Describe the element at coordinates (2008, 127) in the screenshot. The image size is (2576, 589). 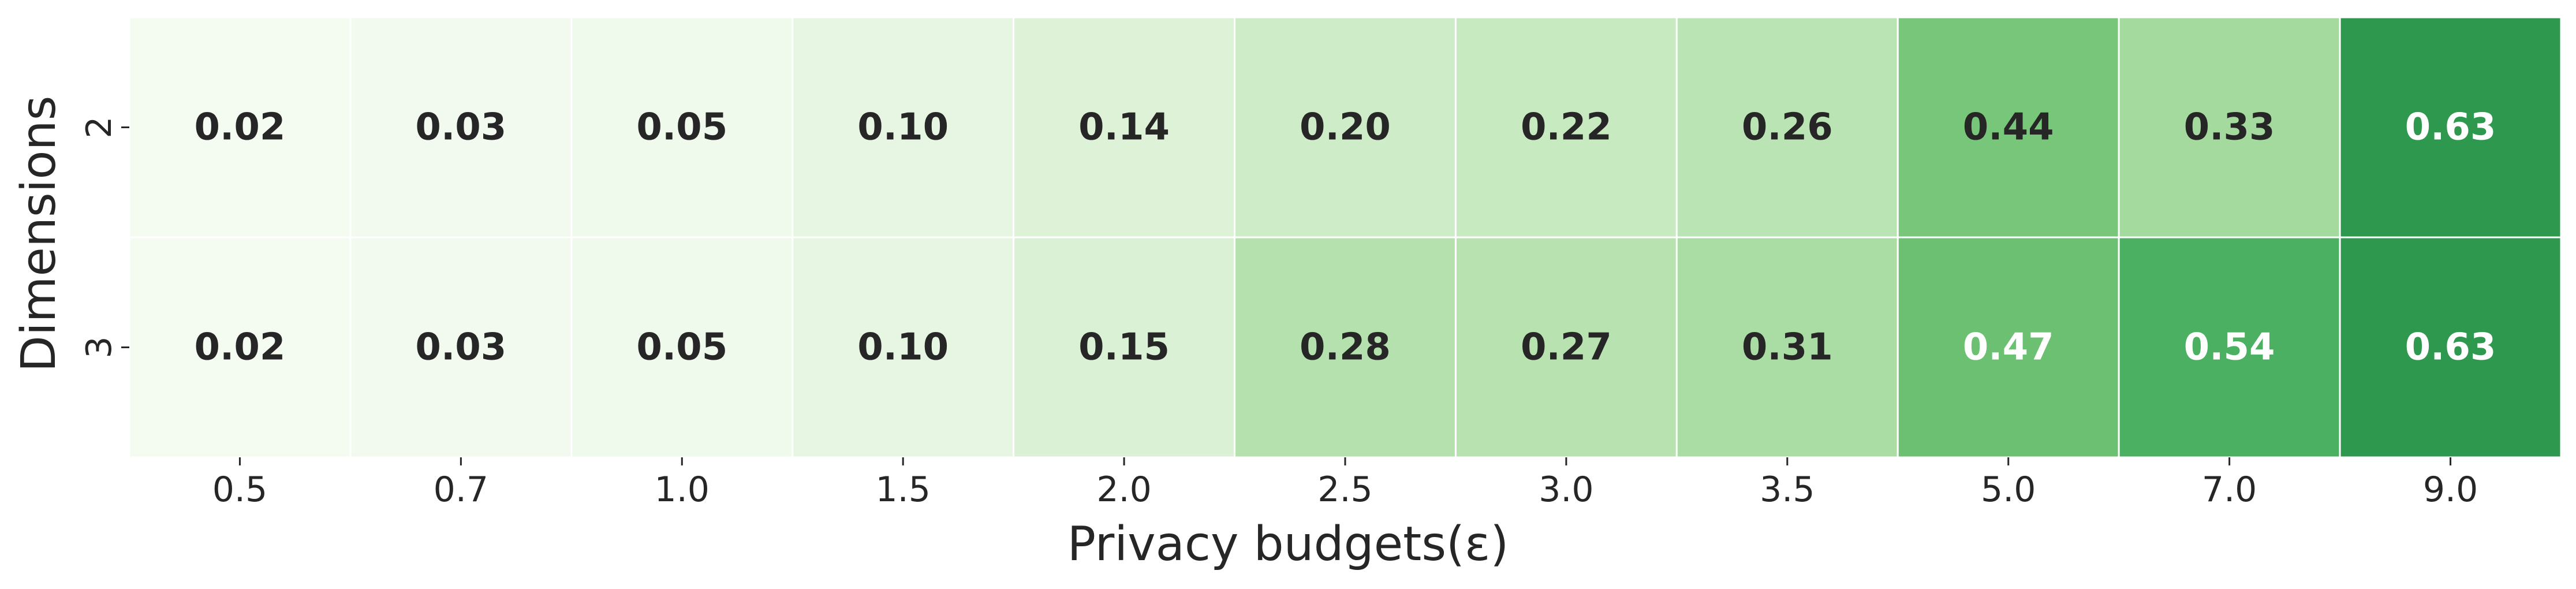
I see `cell-value-label: 0.44` at that location.